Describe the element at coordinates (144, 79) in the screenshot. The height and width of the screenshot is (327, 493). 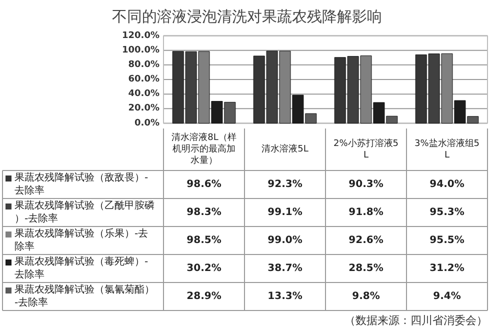
I see `y-tick-label: 60.0%` at that location.